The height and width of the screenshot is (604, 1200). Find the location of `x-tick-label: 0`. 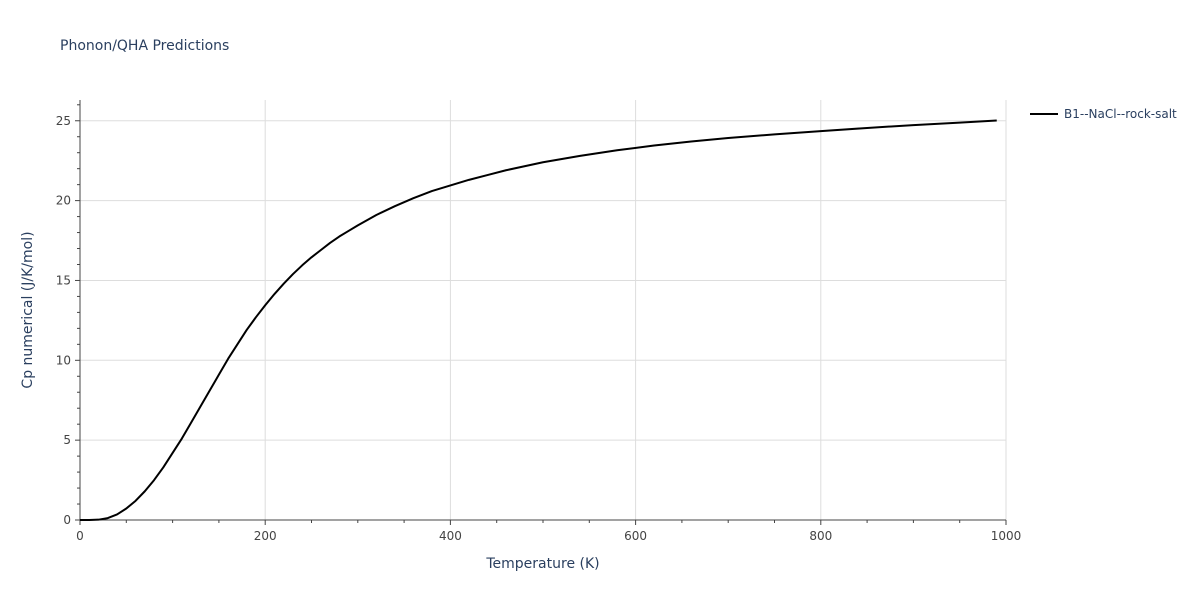

x-tick-label: 0 is located at coordinates (80, 536).